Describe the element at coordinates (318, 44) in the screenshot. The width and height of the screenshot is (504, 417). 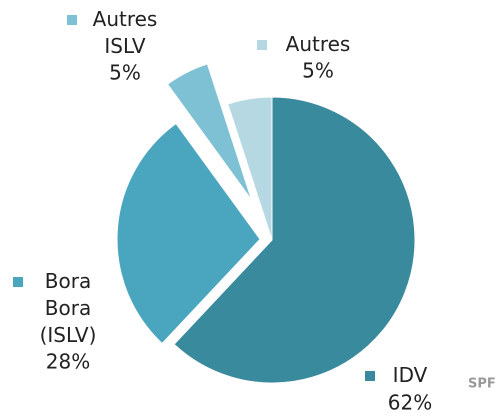
I see `slice-label: Autres` at that location.